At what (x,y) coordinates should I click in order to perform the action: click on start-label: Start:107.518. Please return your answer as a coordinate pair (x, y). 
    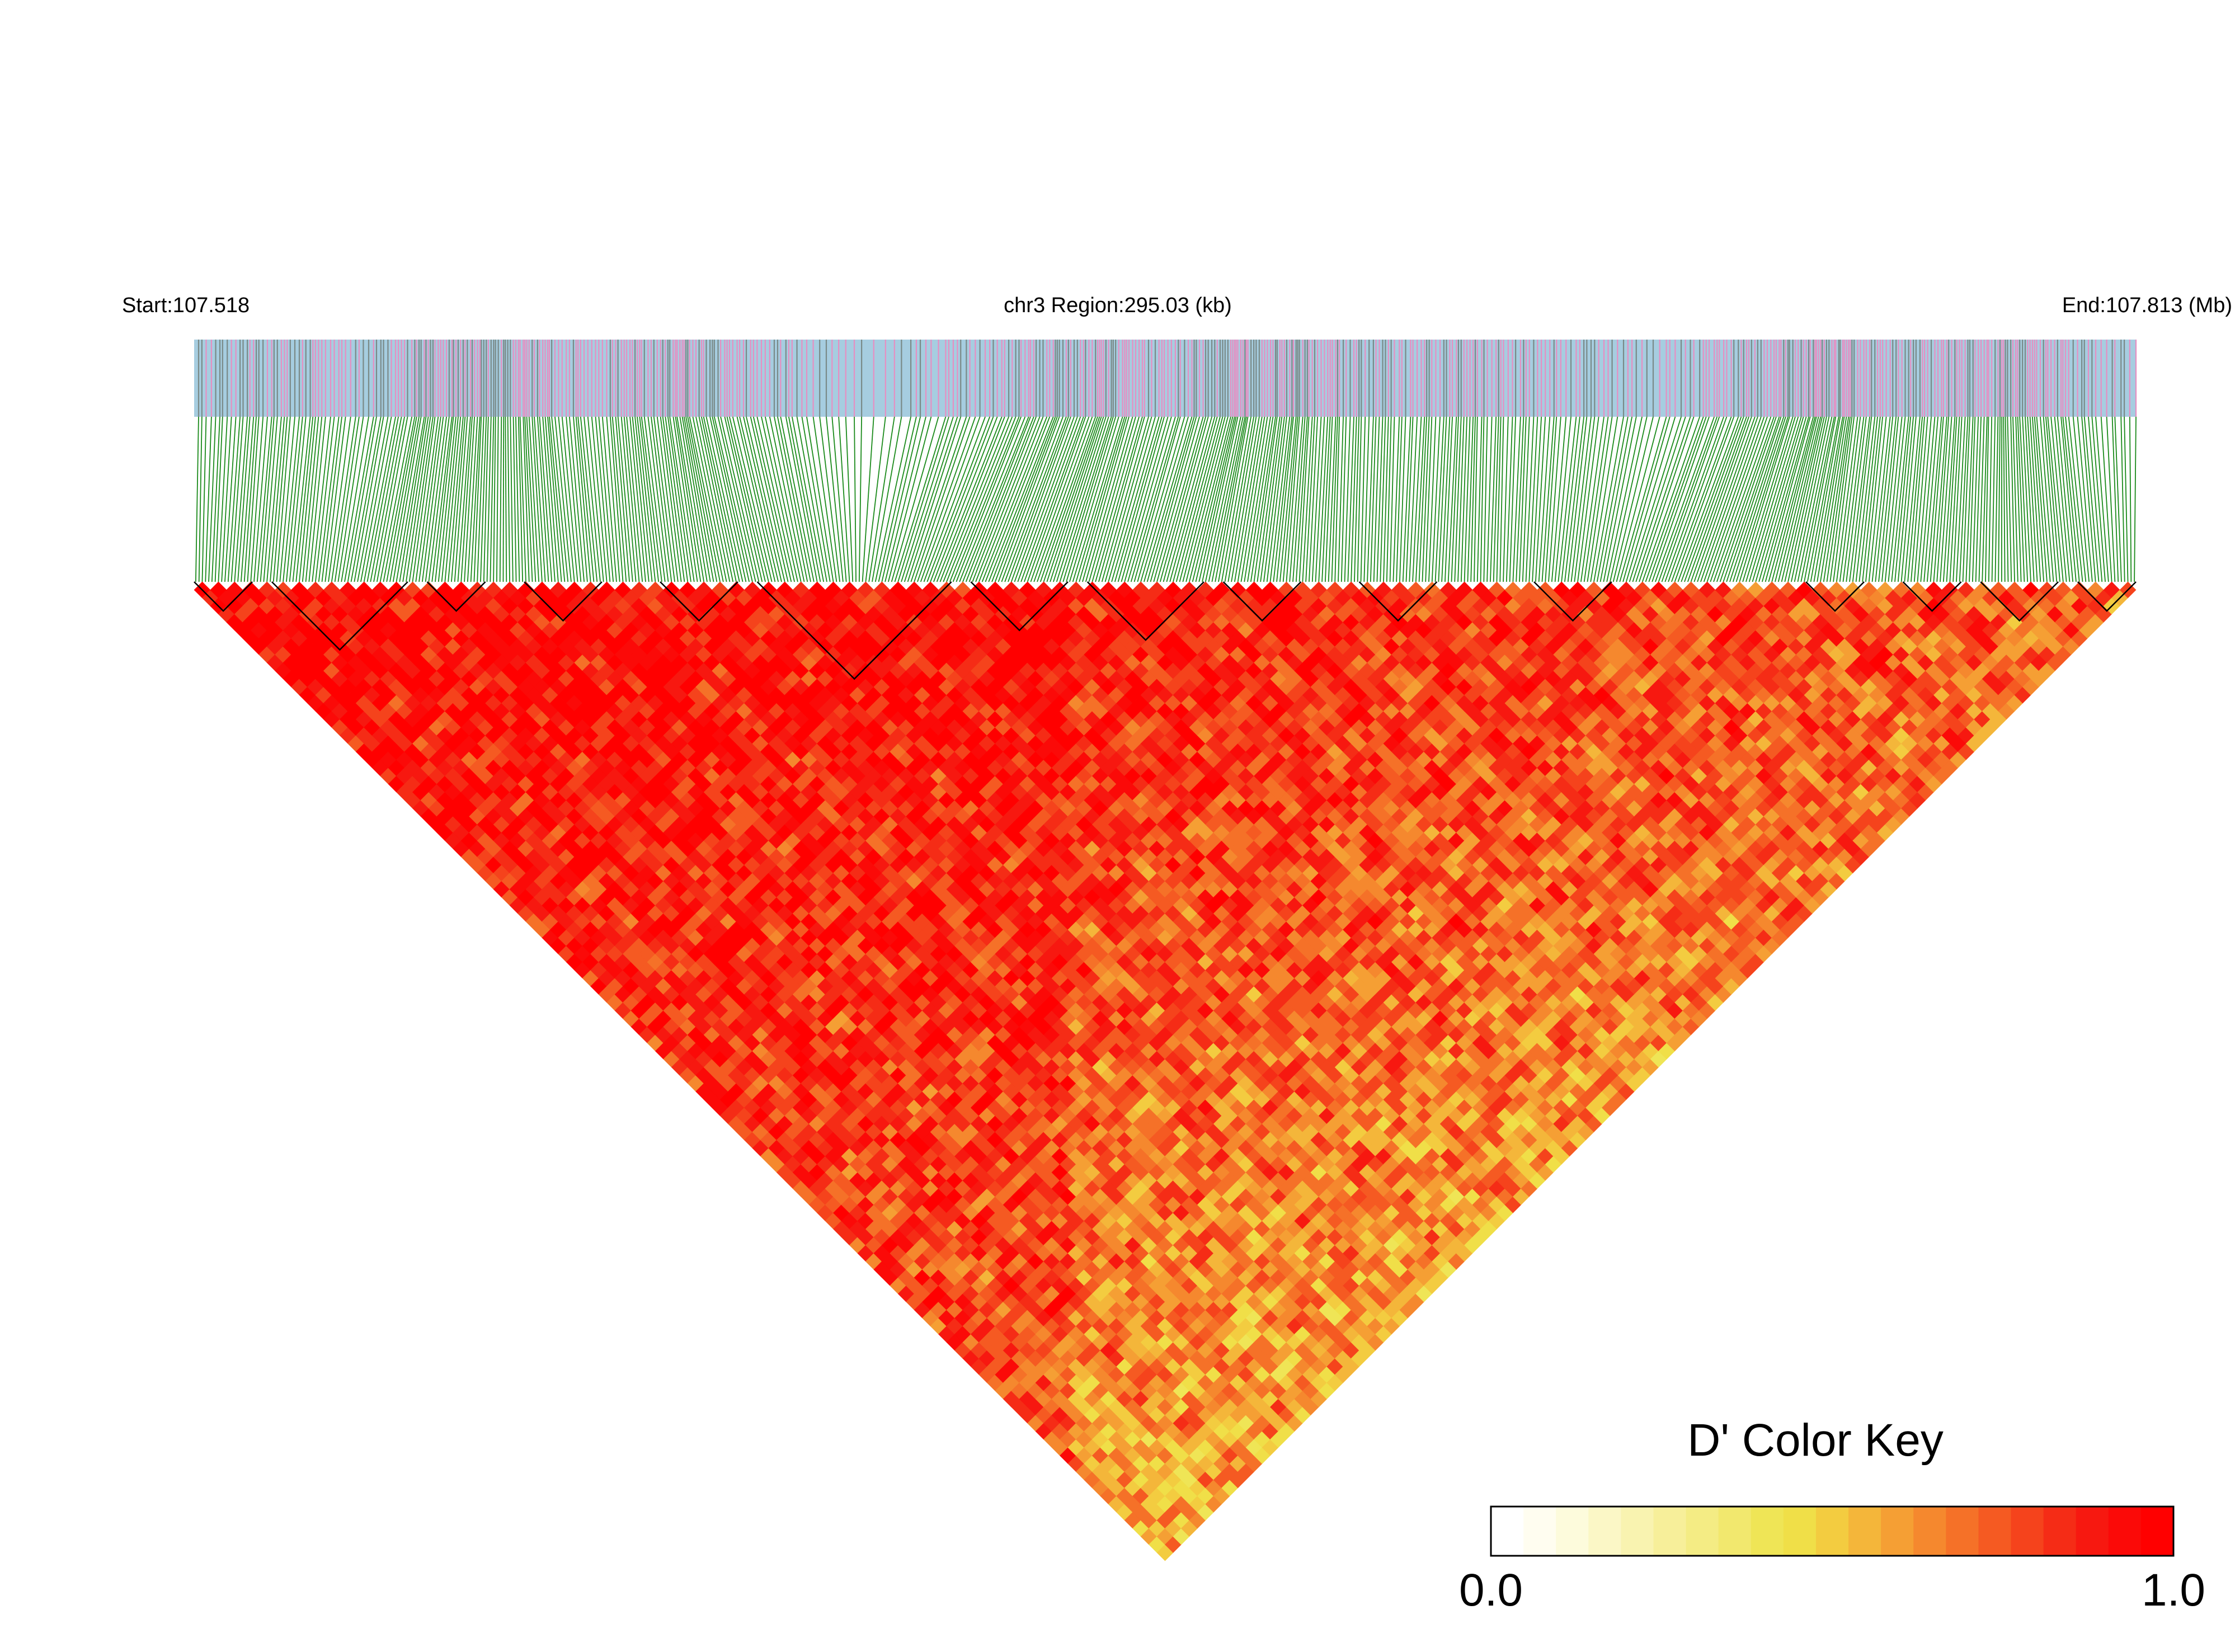
    Looking at the image, I should click on (186, 306).